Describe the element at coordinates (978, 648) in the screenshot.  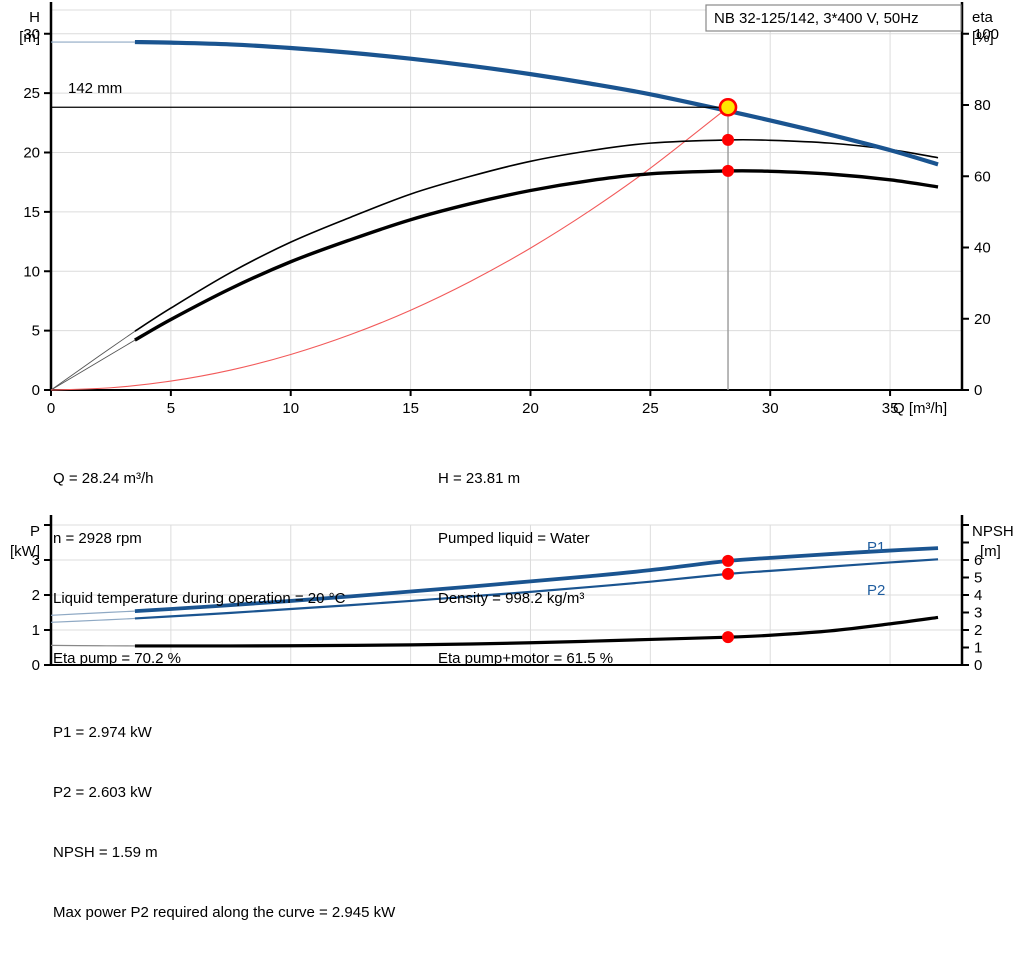
I see `tick-label-npsh: 1` at that location.